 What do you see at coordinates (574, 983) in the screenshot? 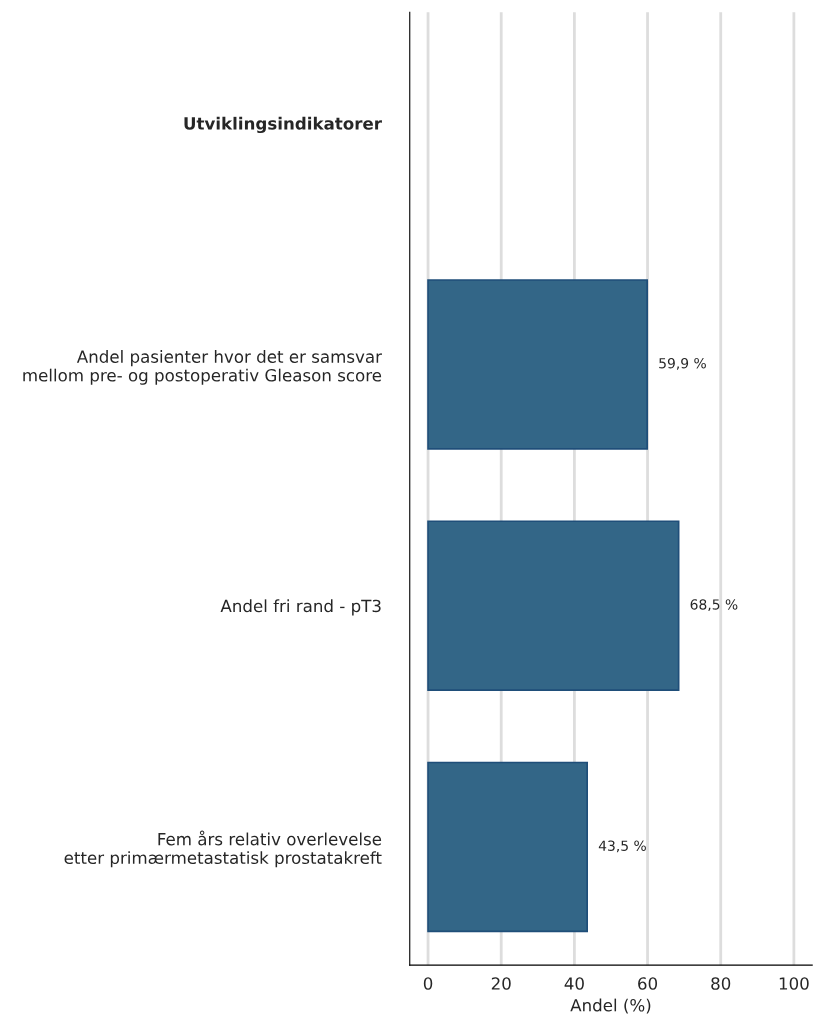
I see `x-tick-label: 40` at bounding box center [574, 983].